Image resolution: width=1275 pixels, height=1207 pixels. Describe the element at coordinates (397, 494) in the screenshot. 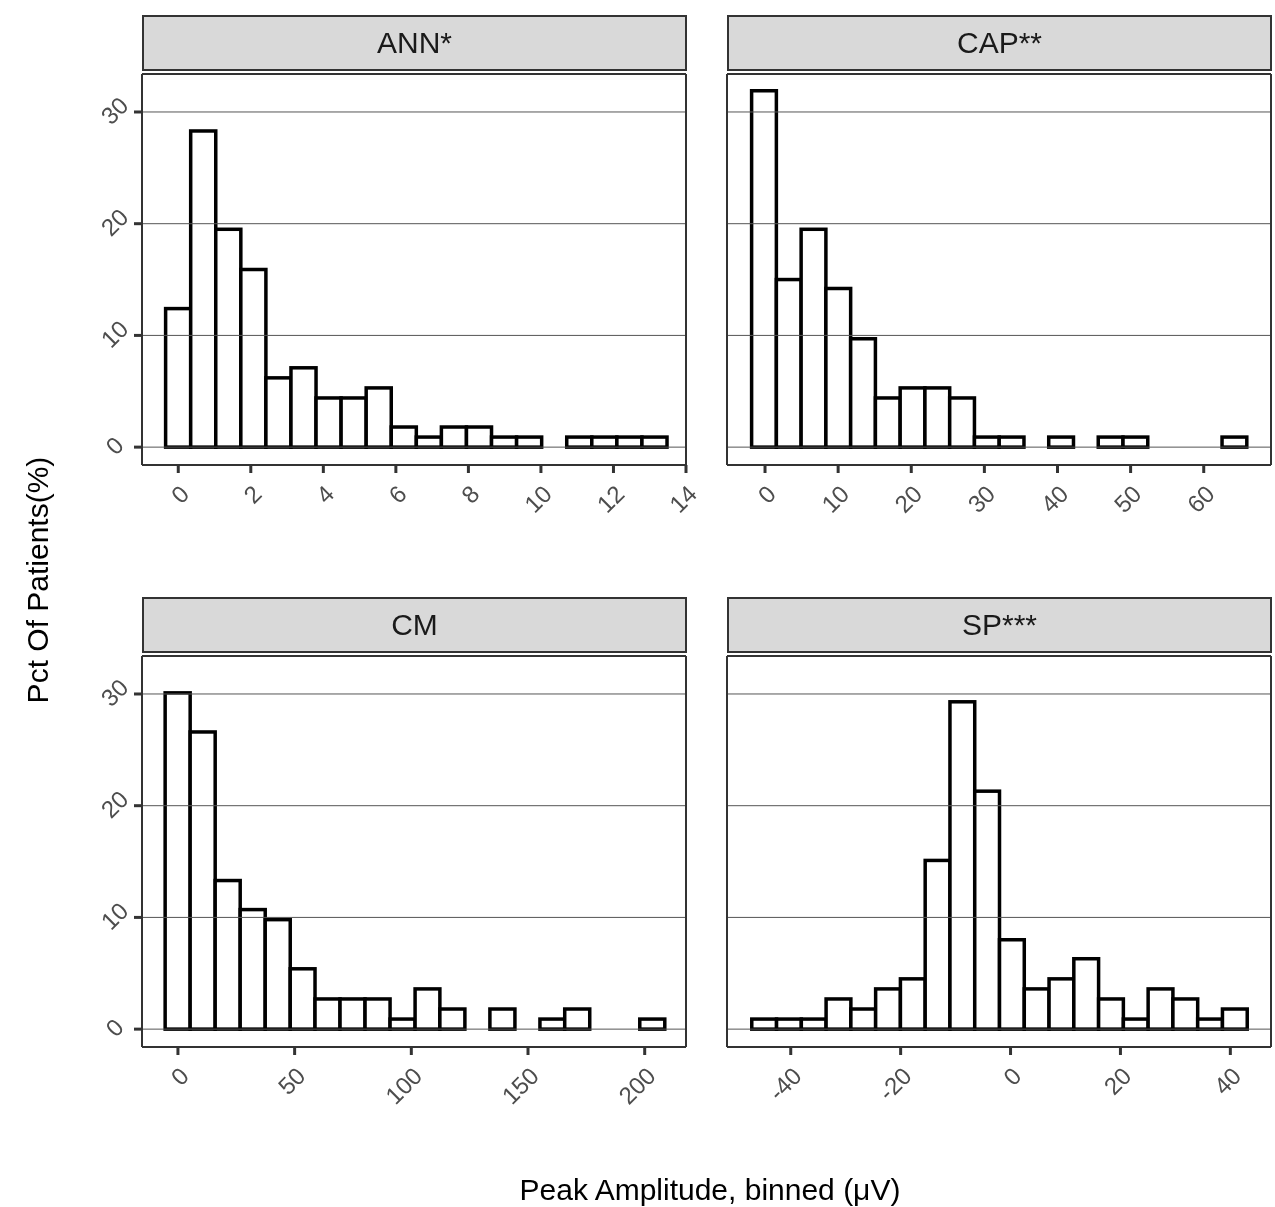

I see `x-tick-label: 6` at that location.